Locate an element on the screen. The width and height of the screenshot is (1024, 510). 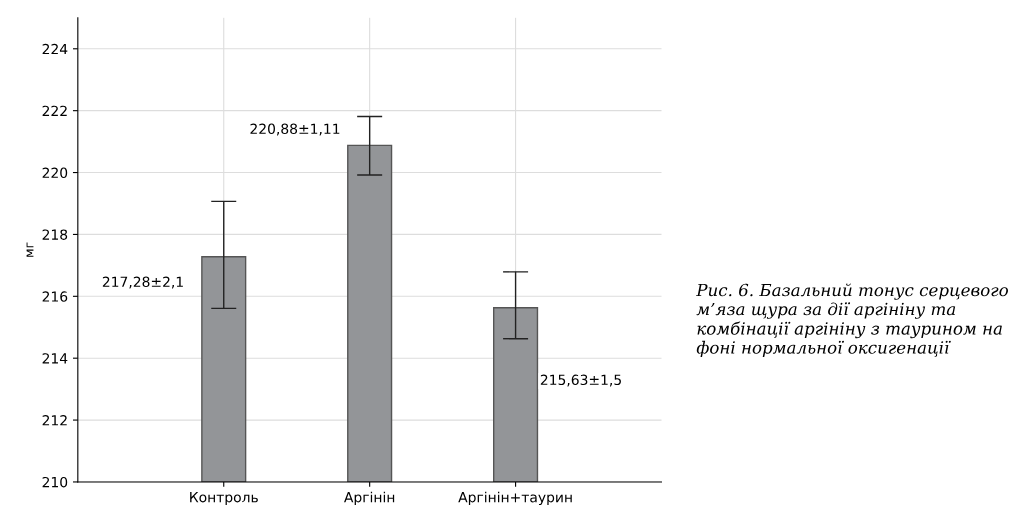
y-tick-label: 214 is located at coordinates (55, 358).